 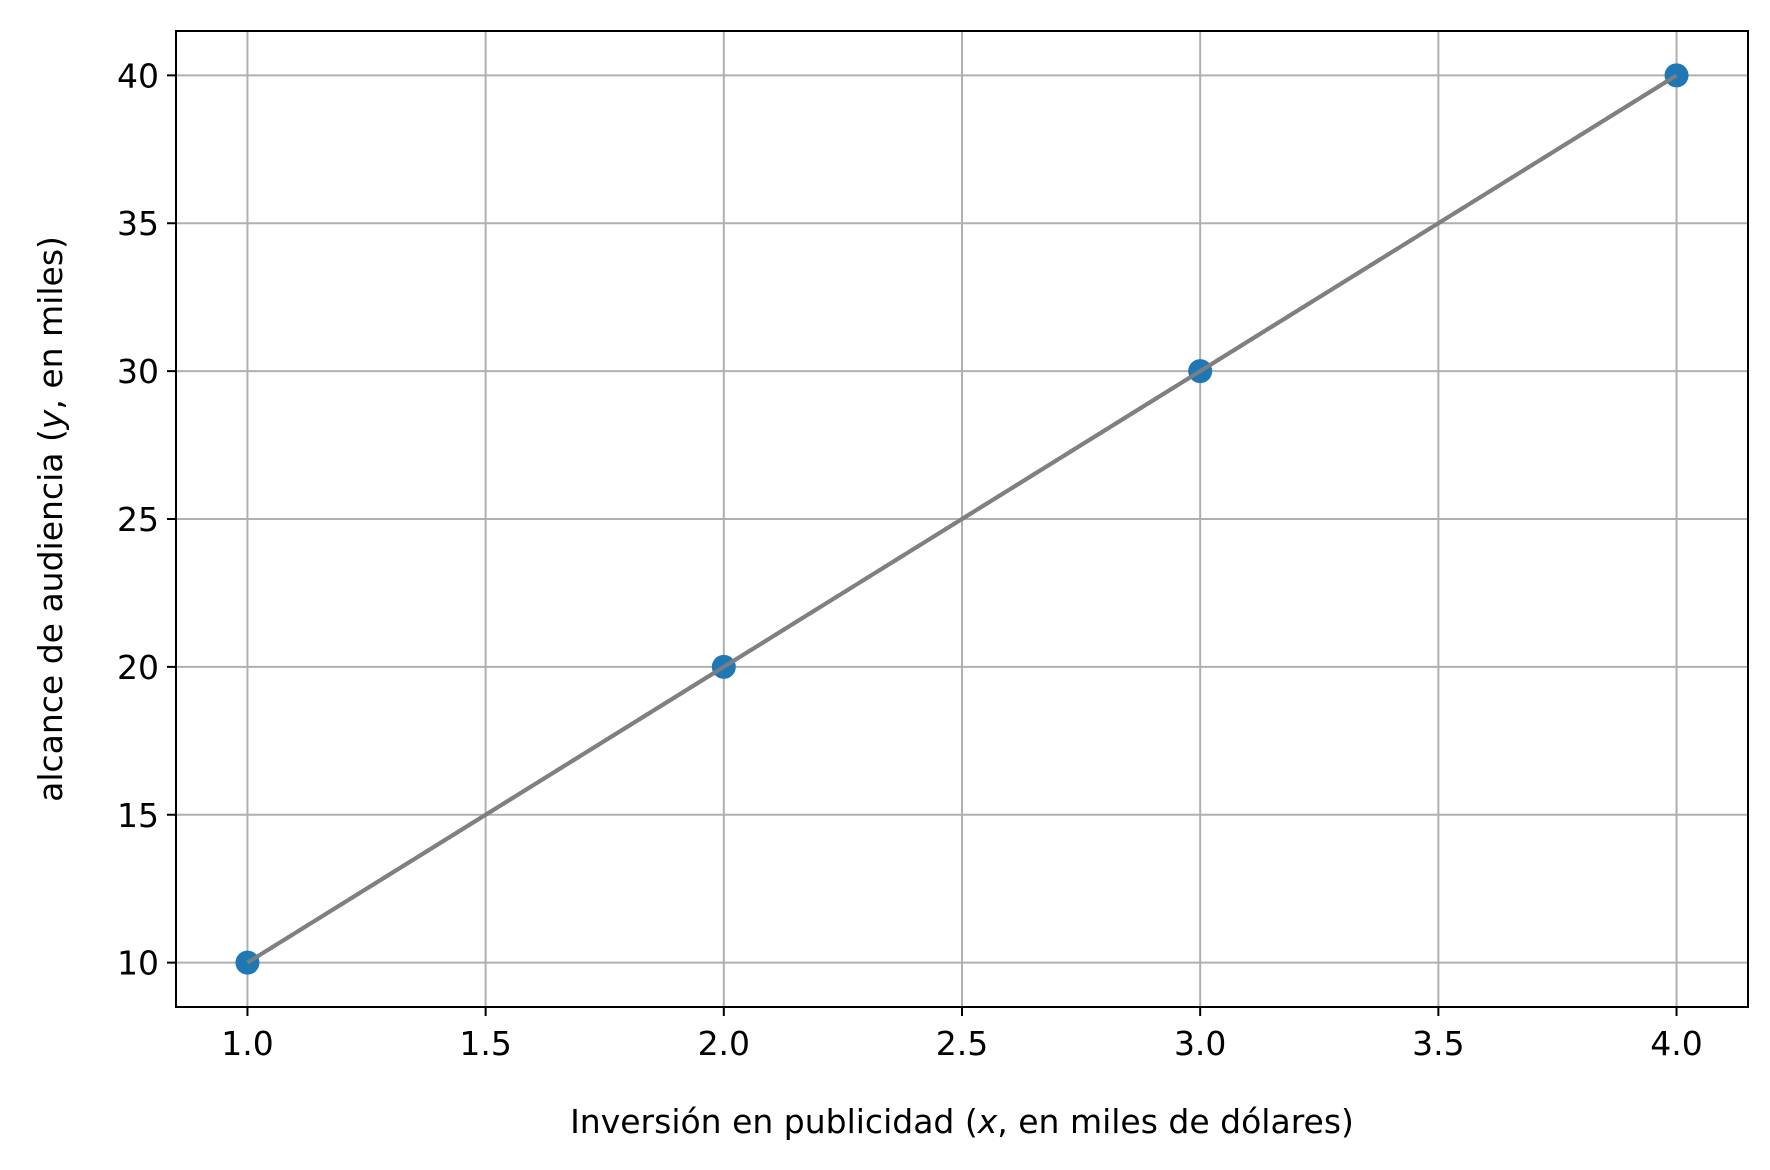 What do you see at coordinates (138, 519) in the screenshot?
I see `y-tick-label: 25` at bounding box center [138, 519].